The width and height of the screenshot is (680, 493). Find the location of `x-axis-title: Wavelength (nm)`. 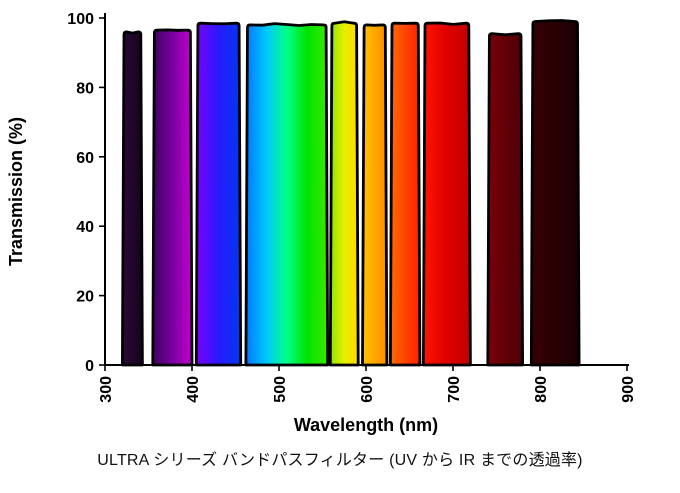

x-axis-title: Wavelength (nm) is located at coordinates (366, 425).